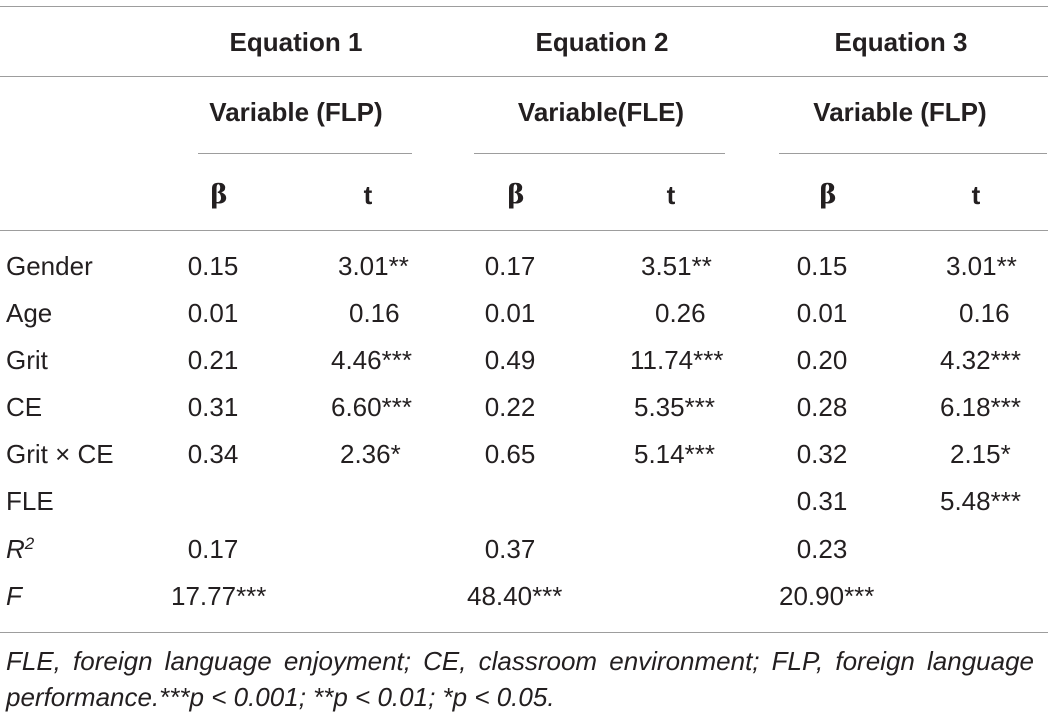 This screenshot has width=1052, height=718. I want to click on equation-1-header: Equation 1, so click(296, 42).